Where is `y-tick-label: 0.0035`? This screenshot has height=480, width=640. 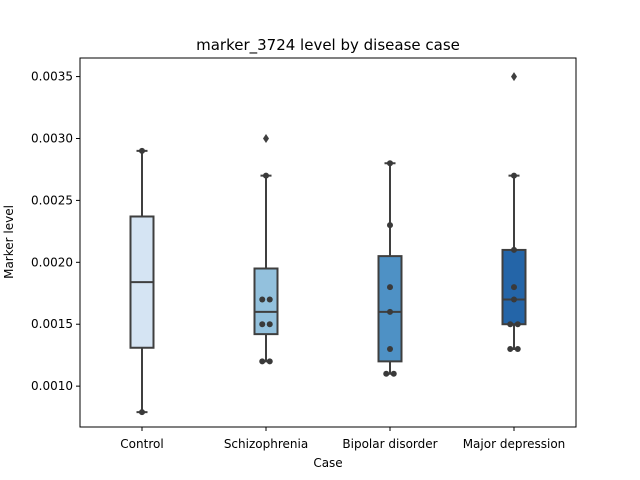 y-tick-label: 0.0035 is located at coordinates (52, 77).